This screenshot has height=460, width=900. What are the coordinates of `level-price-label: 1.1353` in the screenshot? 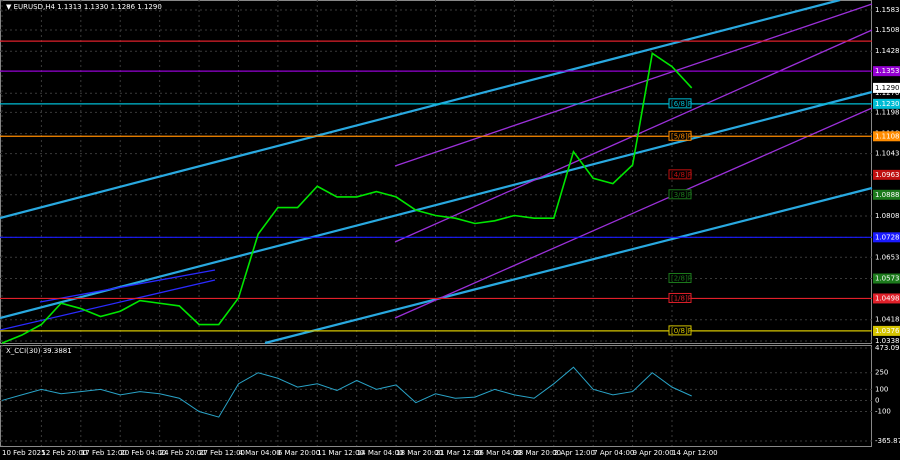 It's located at (887, 71).